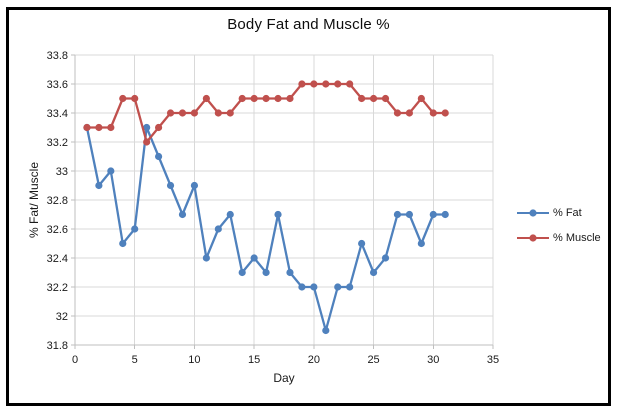  I want to click on y-tick-label: 32, so click(62, 317).